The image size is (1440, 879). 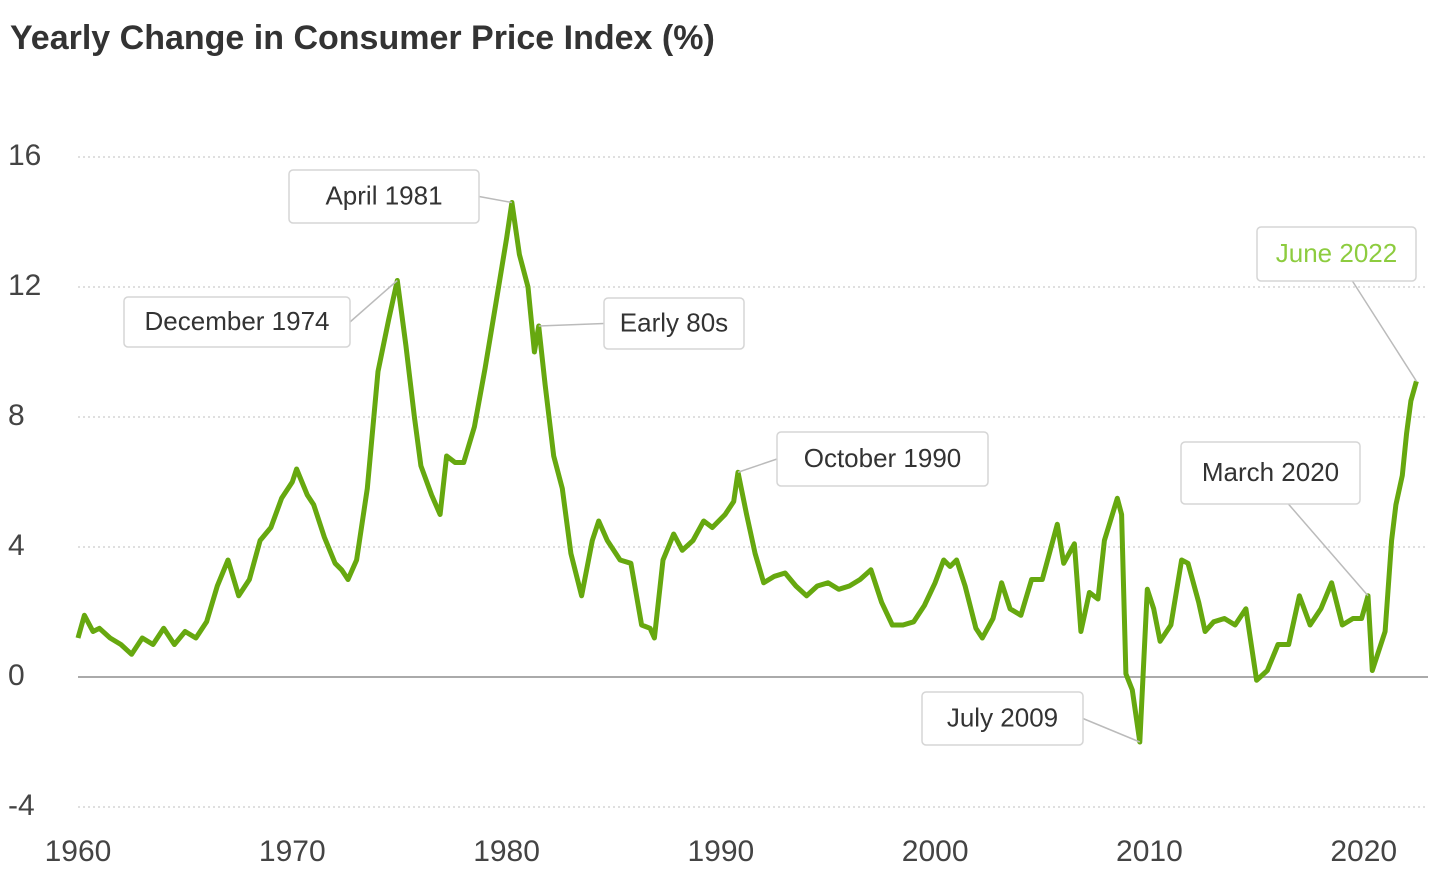 I want to click on y-tick-label: 16, so click(x=24, y=155).